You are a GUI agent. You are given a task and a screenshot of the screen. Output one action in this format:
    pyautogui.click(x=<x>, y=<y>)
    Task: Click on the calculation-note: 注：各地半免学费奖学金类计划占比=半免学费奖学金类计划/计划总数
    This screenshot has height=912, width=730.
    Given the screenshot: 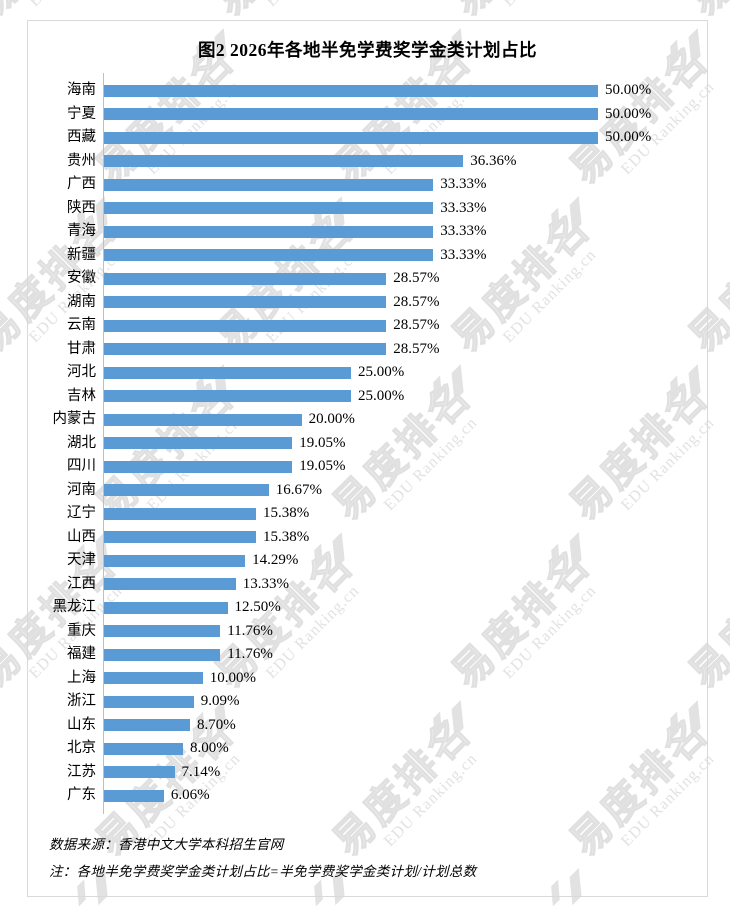 What is the action you would take?
    pyautogui.click(x=263, y=871)
    